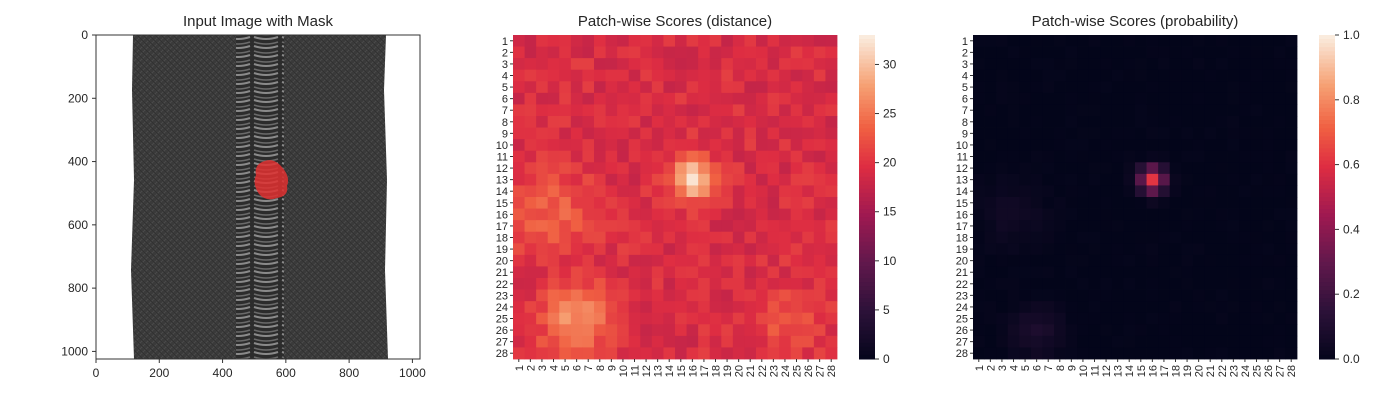 The height and width of the screenshot is (400, 1400). I want to click on col-label: 26, so click(809, 371).